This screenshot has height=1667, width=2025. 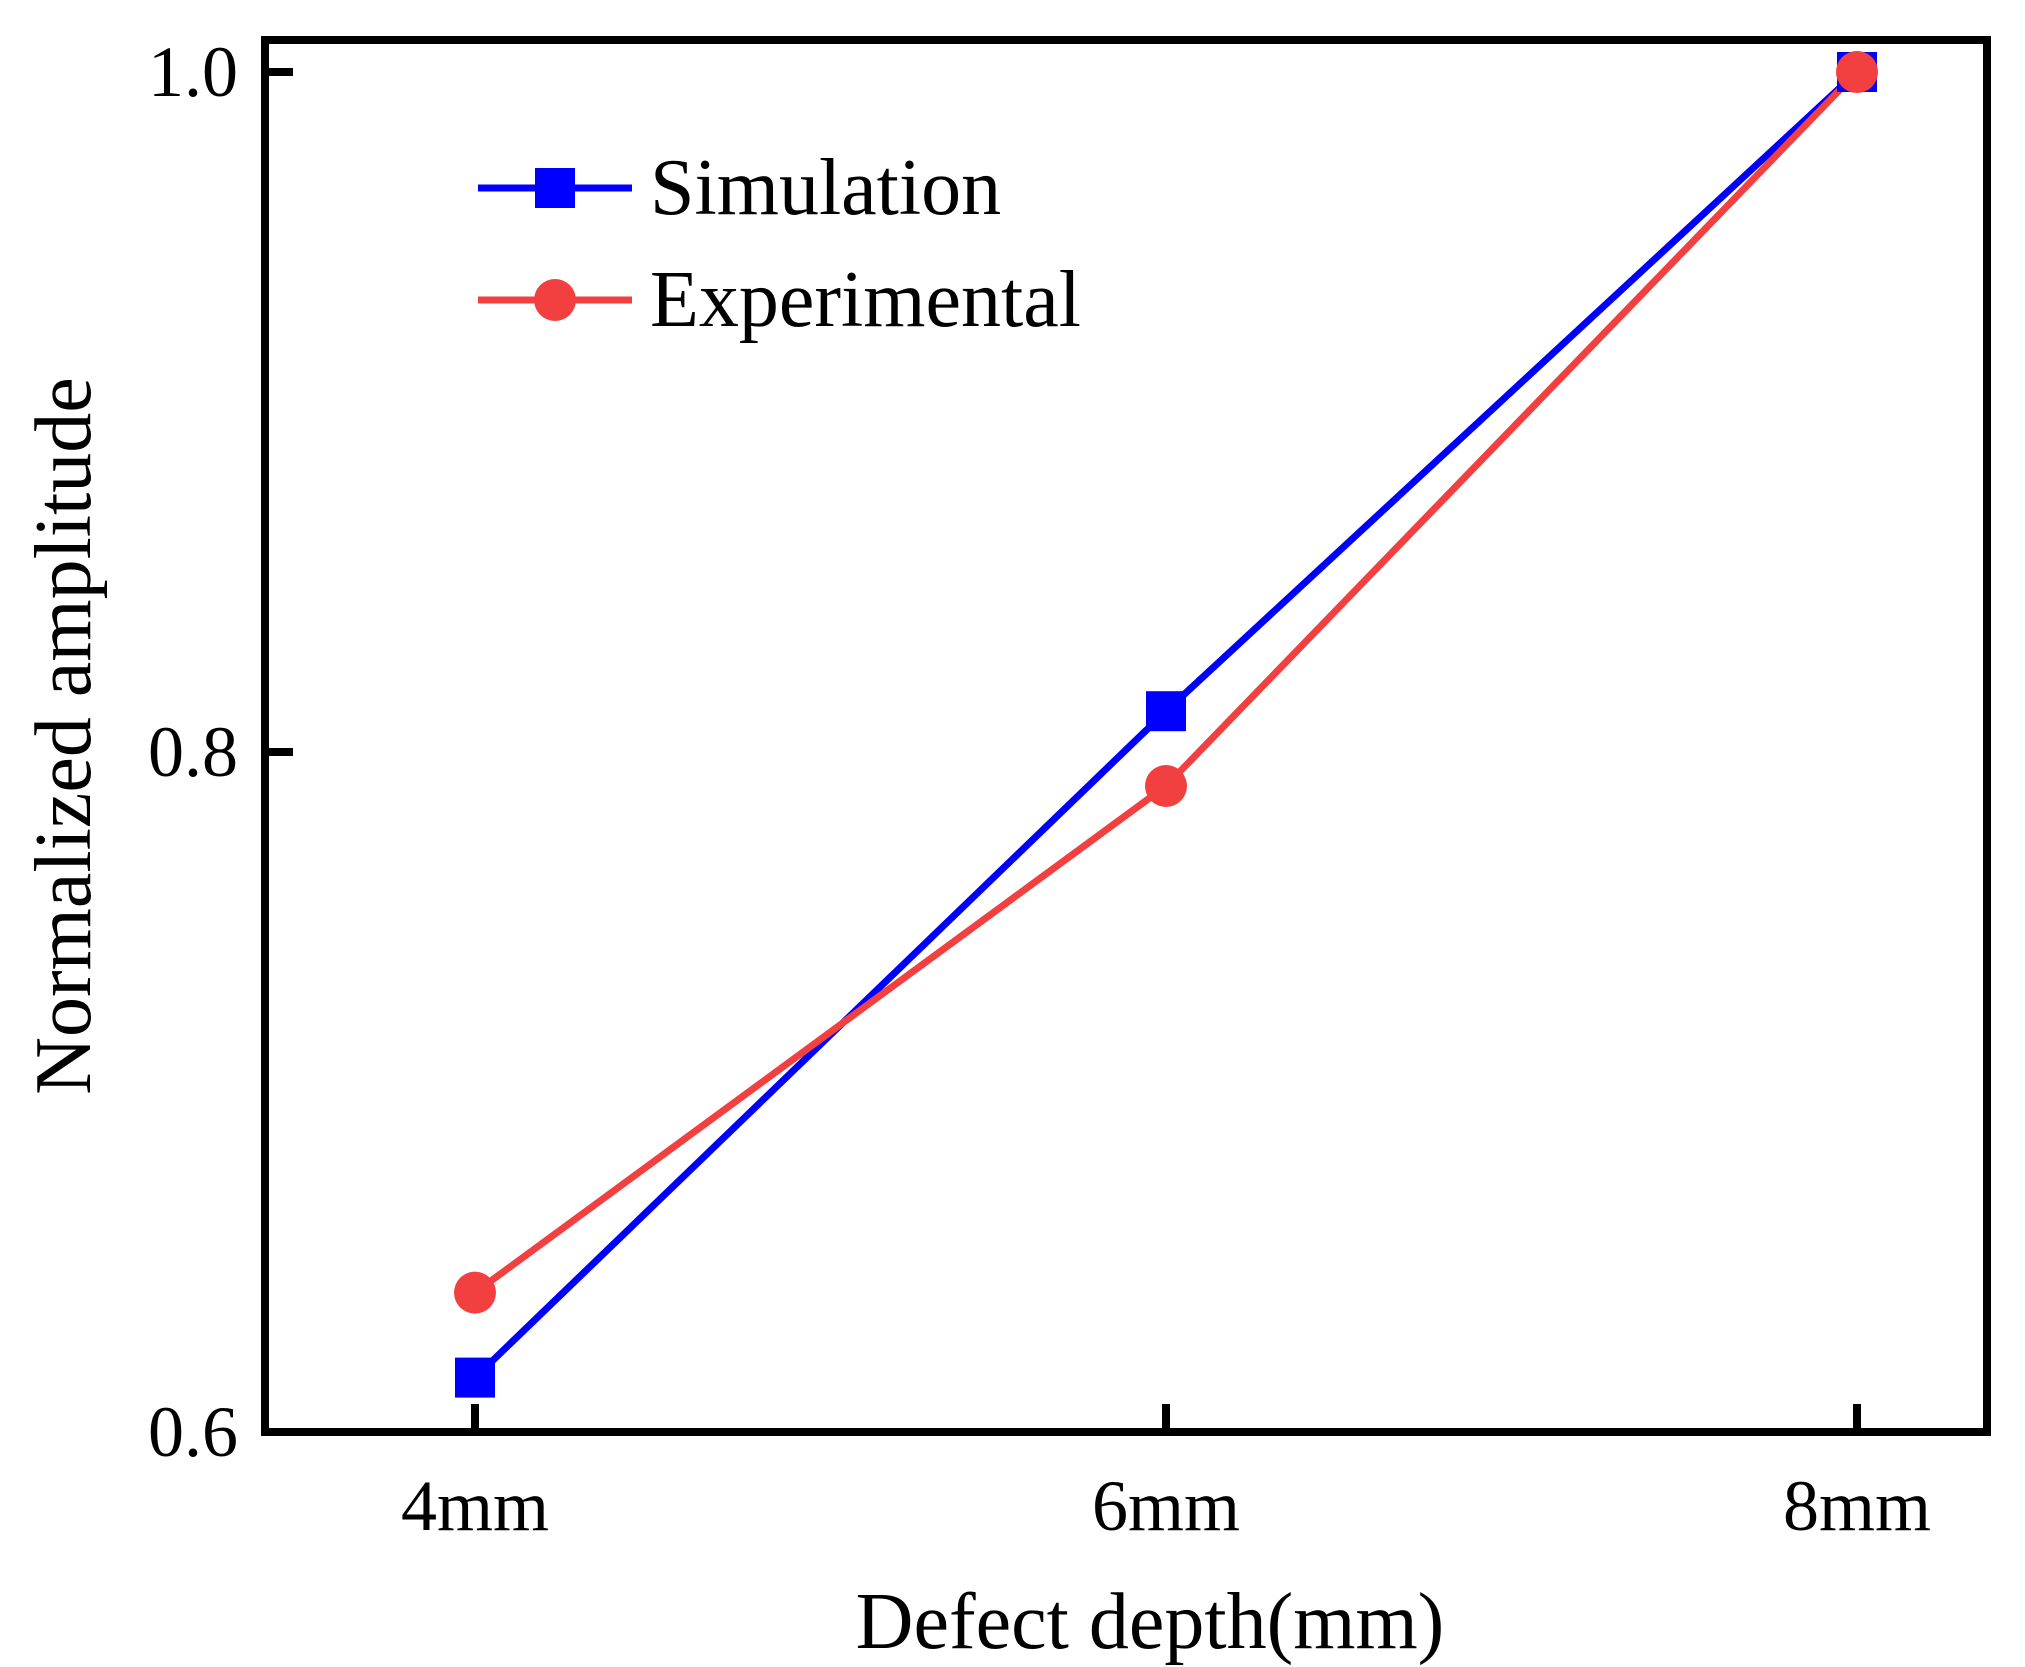 What do you see at coordinates (193, 72) in the screenshot?
I see `y-tick-label: 1.0` at bounding box center [193, 72].